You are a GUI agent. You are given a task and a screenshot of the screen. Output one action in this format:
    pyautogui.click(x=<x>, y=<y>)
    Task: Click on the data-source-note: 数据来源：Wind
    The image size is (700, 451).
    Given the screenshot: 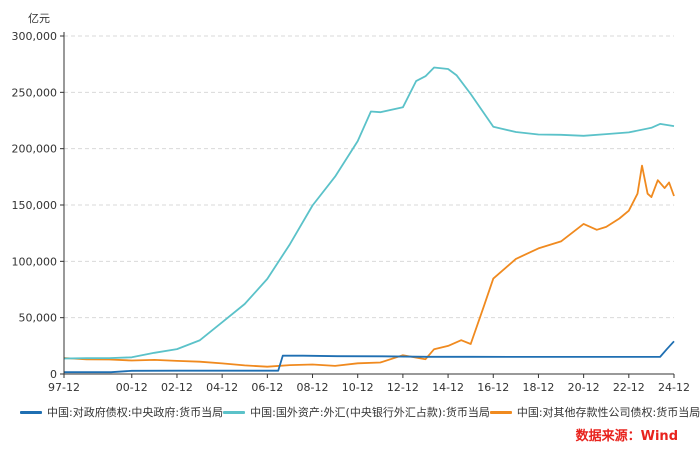 What is the action you would take?
    pyautogui.click(x=626, y=436)
    